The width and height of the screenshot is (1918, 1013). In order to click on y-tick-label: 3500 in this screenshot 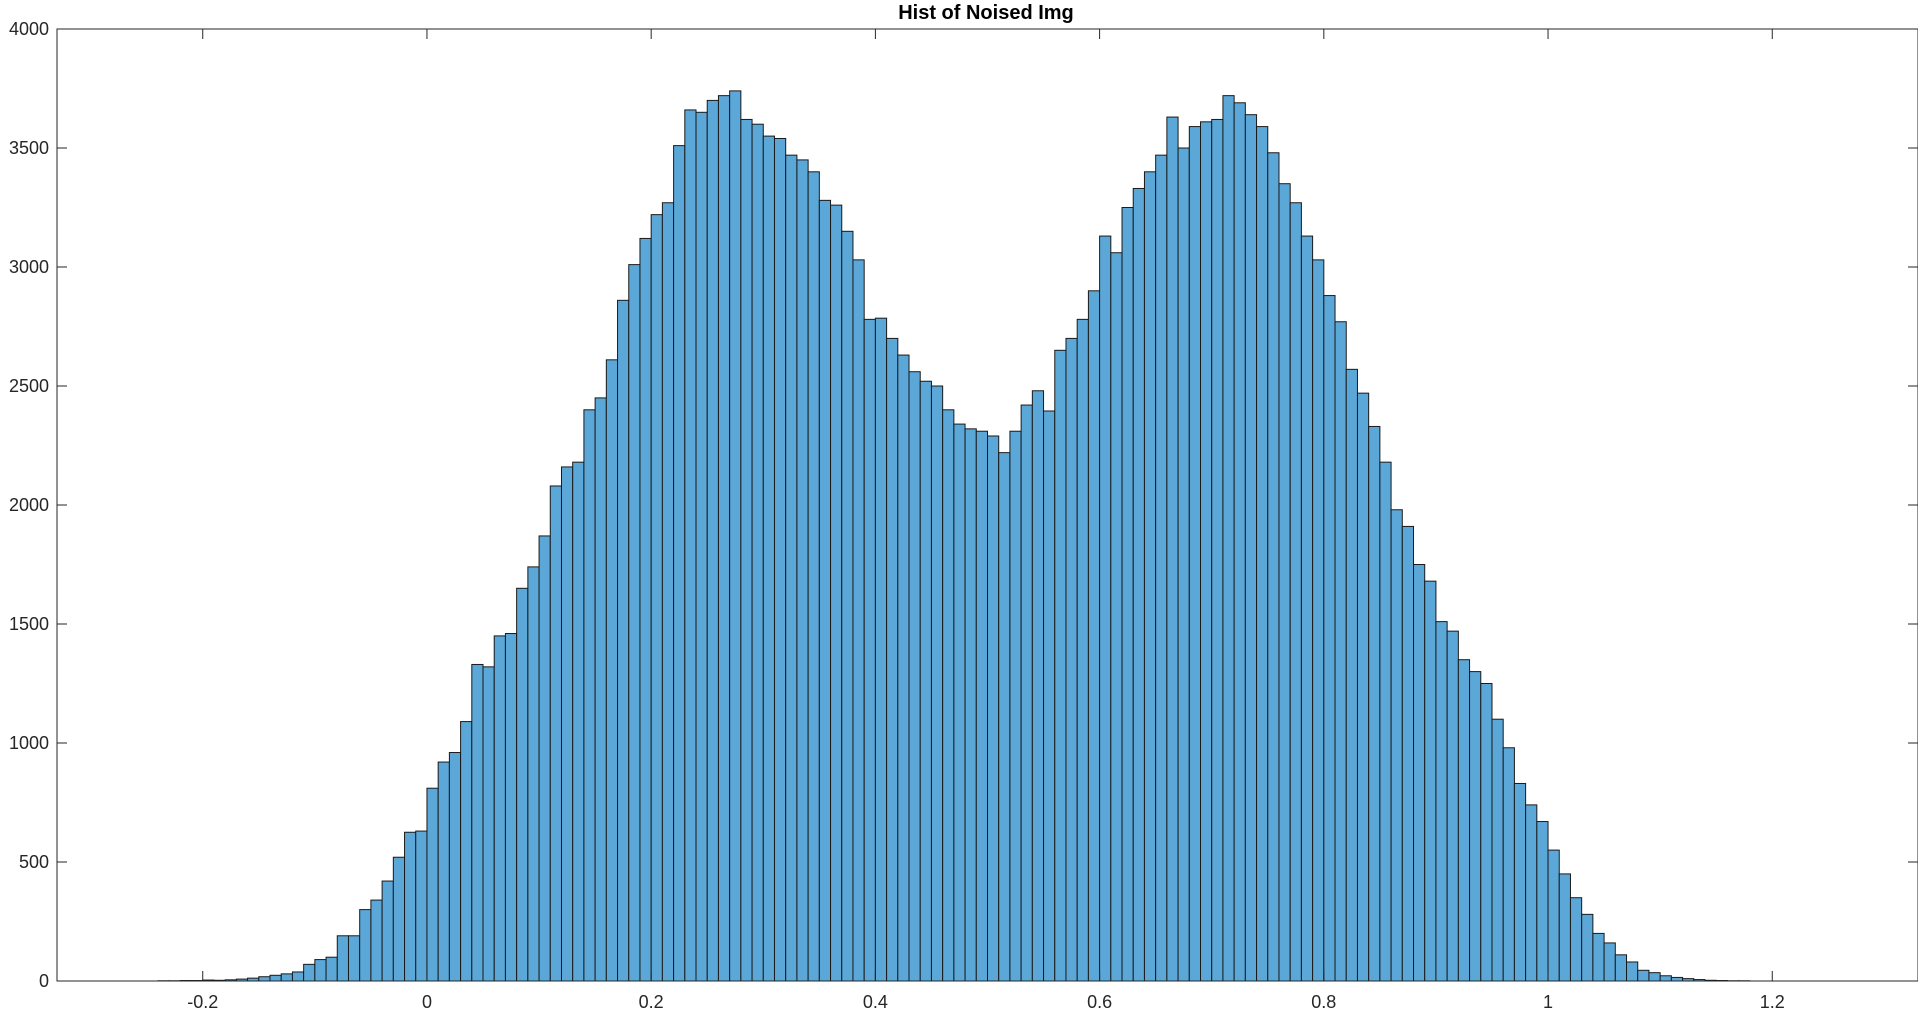, I will do `click(29, 148)`.